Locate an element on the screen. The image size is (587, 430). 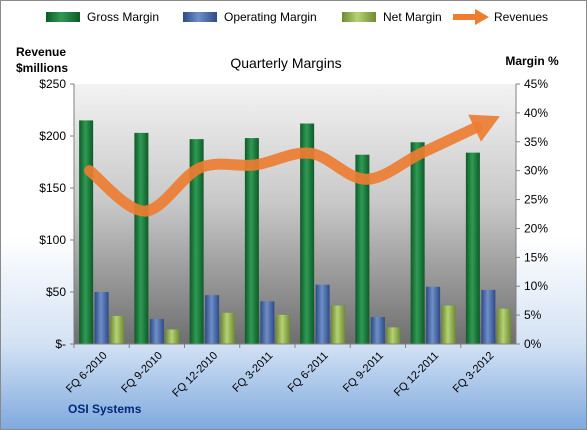
net-margin-legend-swatch is located at coordinates (359, 17).